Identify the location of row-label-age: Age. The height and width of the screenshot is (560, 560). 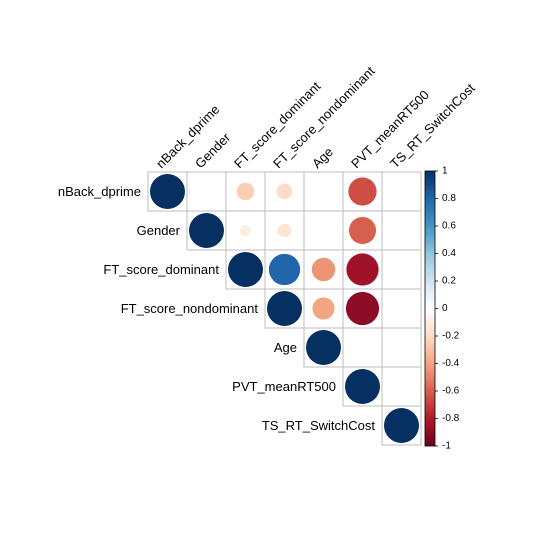
(285, 347).